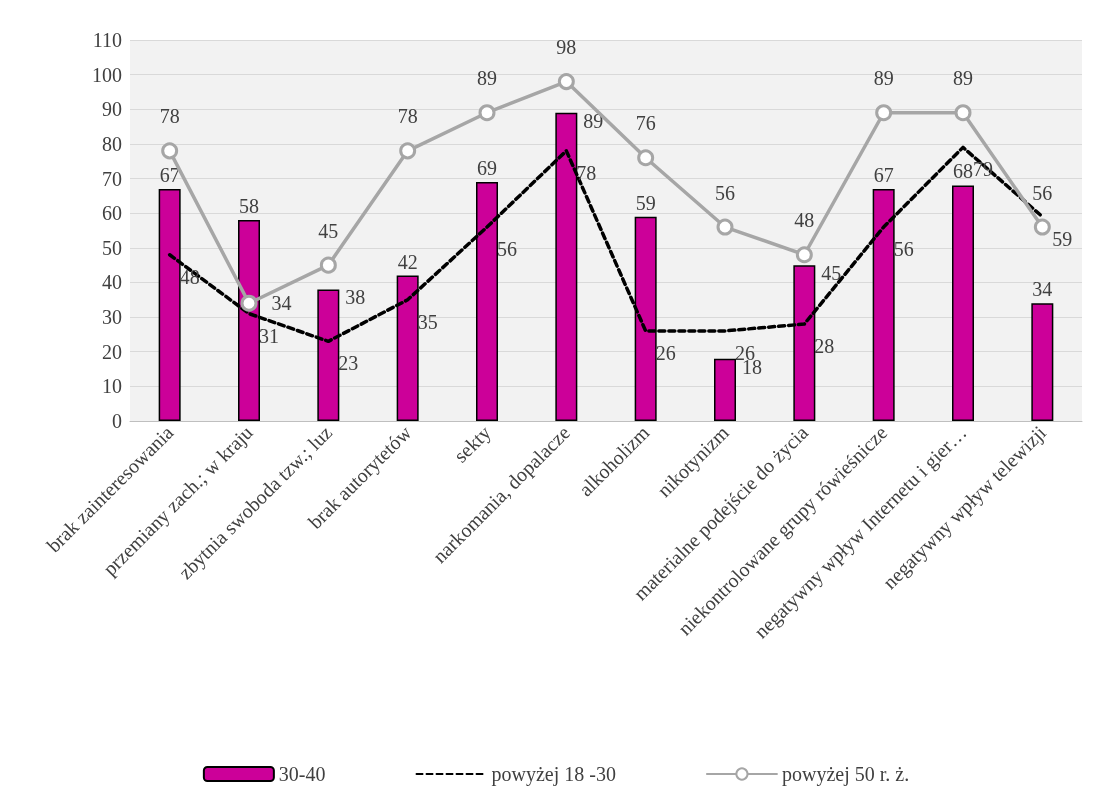 The width and height of the screenshot is (1112, 801). I want to click on y-tick-label: 60, so click(112, 213).